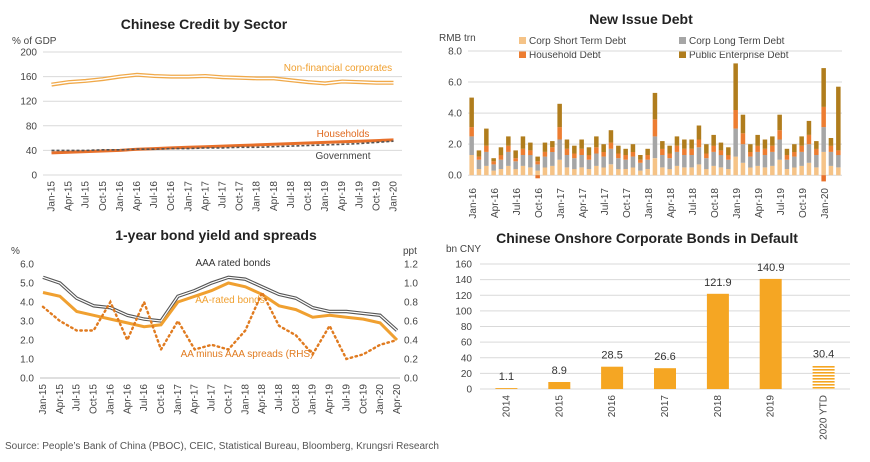 The width and height of the screenshot is (870, 462). Describe the element at coordinates (506, 406) in the screenshot. I see `c4-xtick-label: 2014` at that location.